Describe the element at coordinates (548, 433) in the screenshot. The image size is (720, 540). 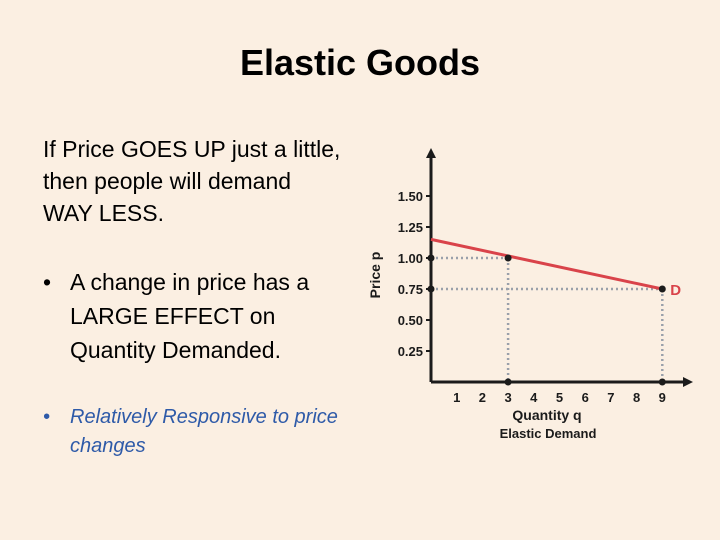
I see `chart-caption: Elastic Demand` at that location.